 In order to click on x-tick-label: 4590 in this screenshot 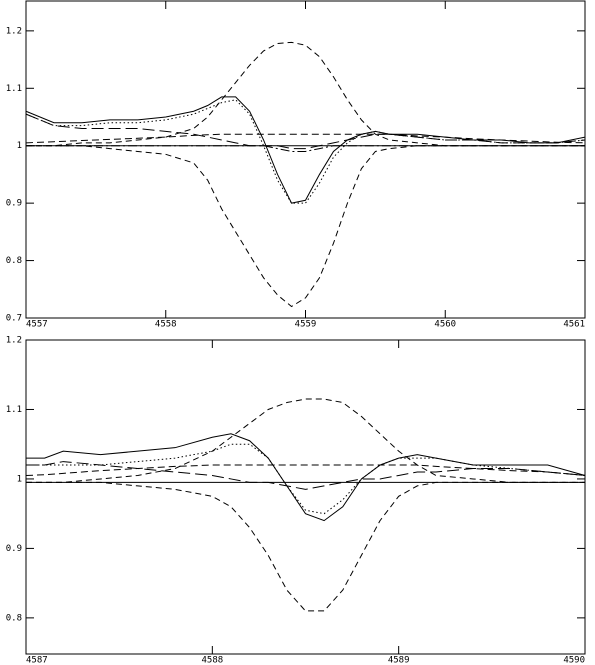, I will do `click(574, 660)`.